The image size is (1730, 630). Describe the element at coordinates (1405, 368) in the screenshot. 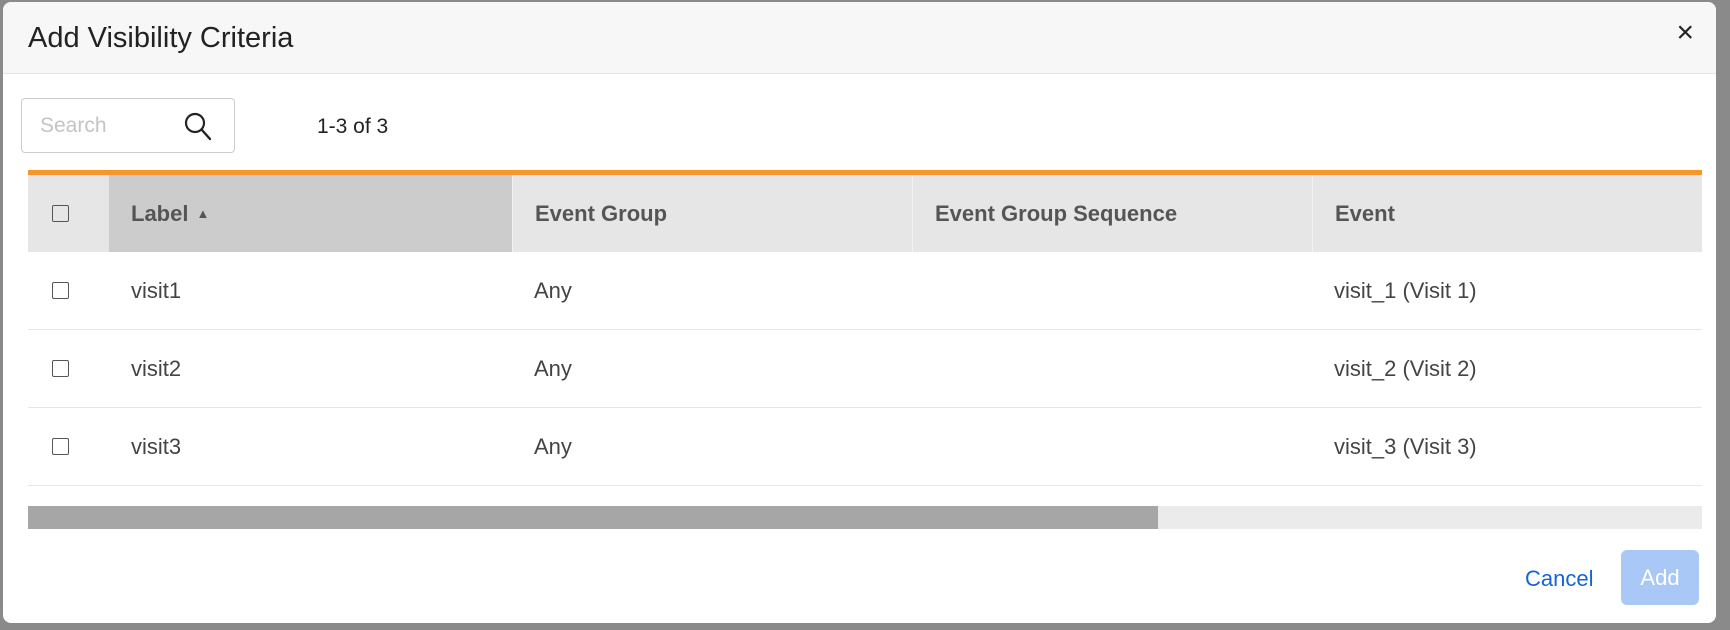

I see `cell-event: visit_2 (Visit 2)` at that location.